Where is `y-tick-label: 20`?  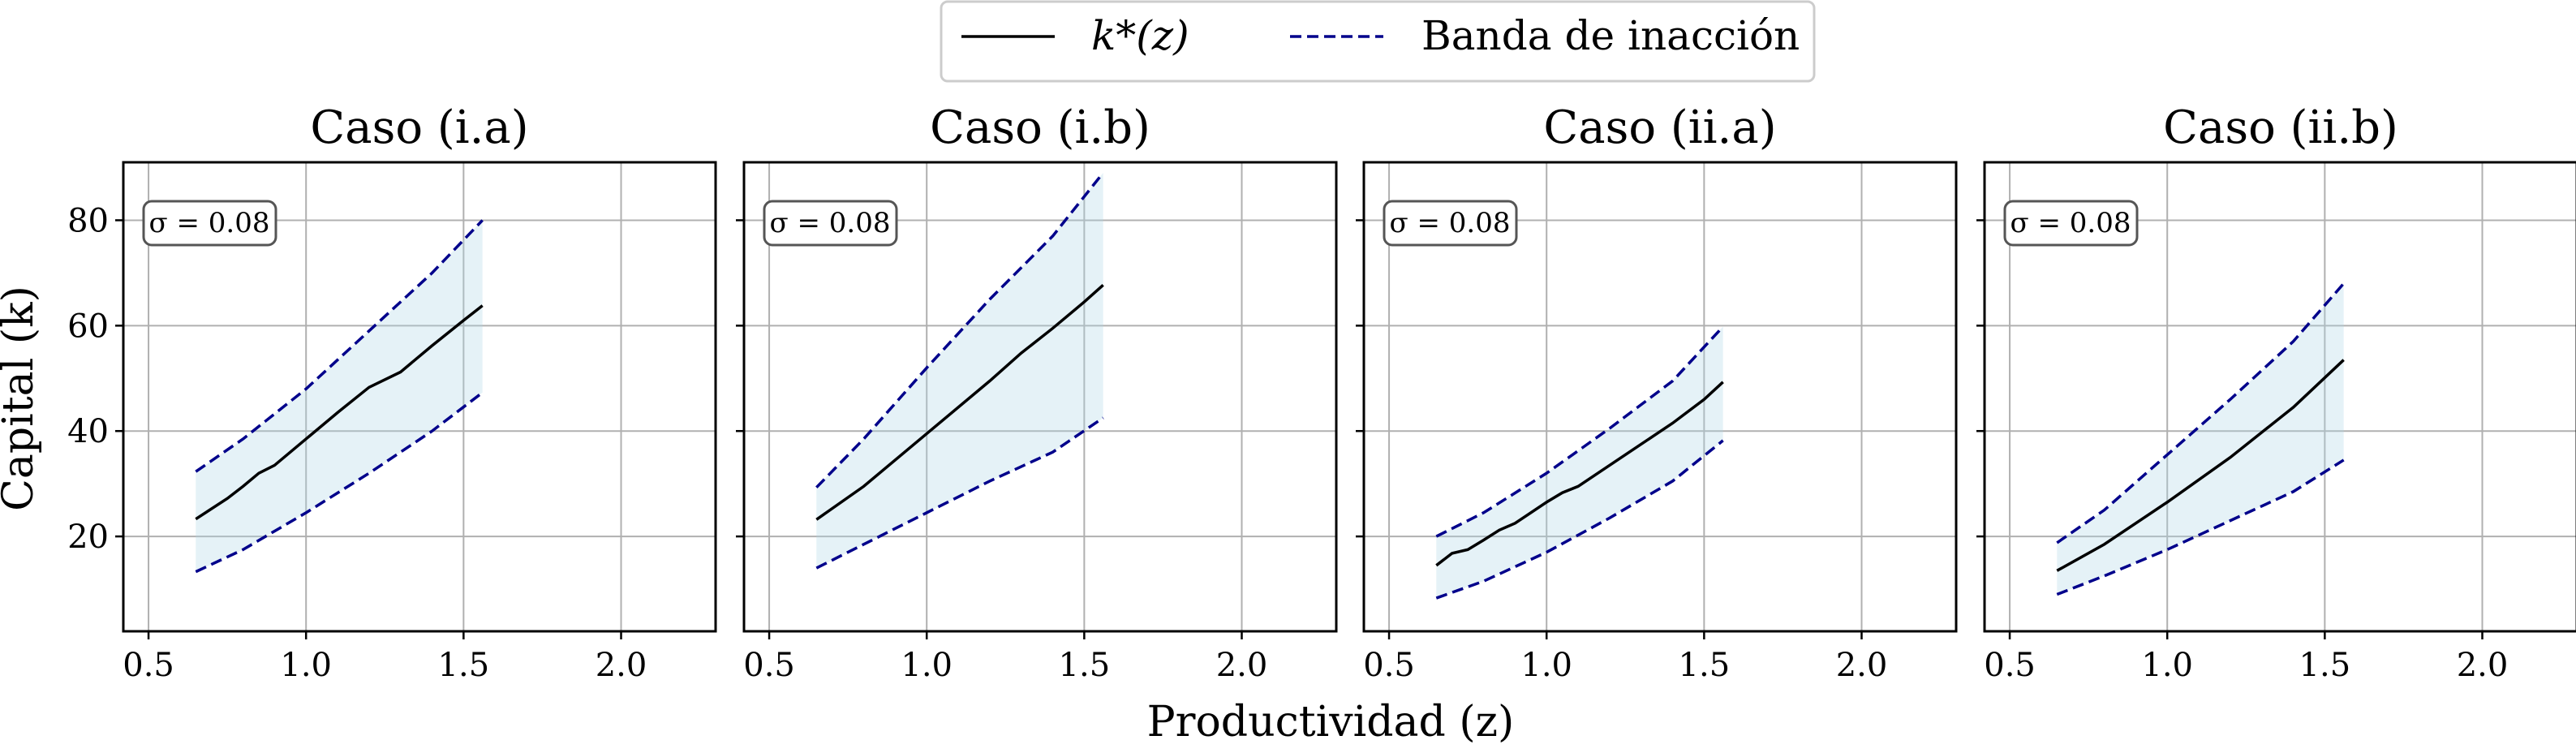
y-tick-label: 20 is located at coordinates (88, 537).